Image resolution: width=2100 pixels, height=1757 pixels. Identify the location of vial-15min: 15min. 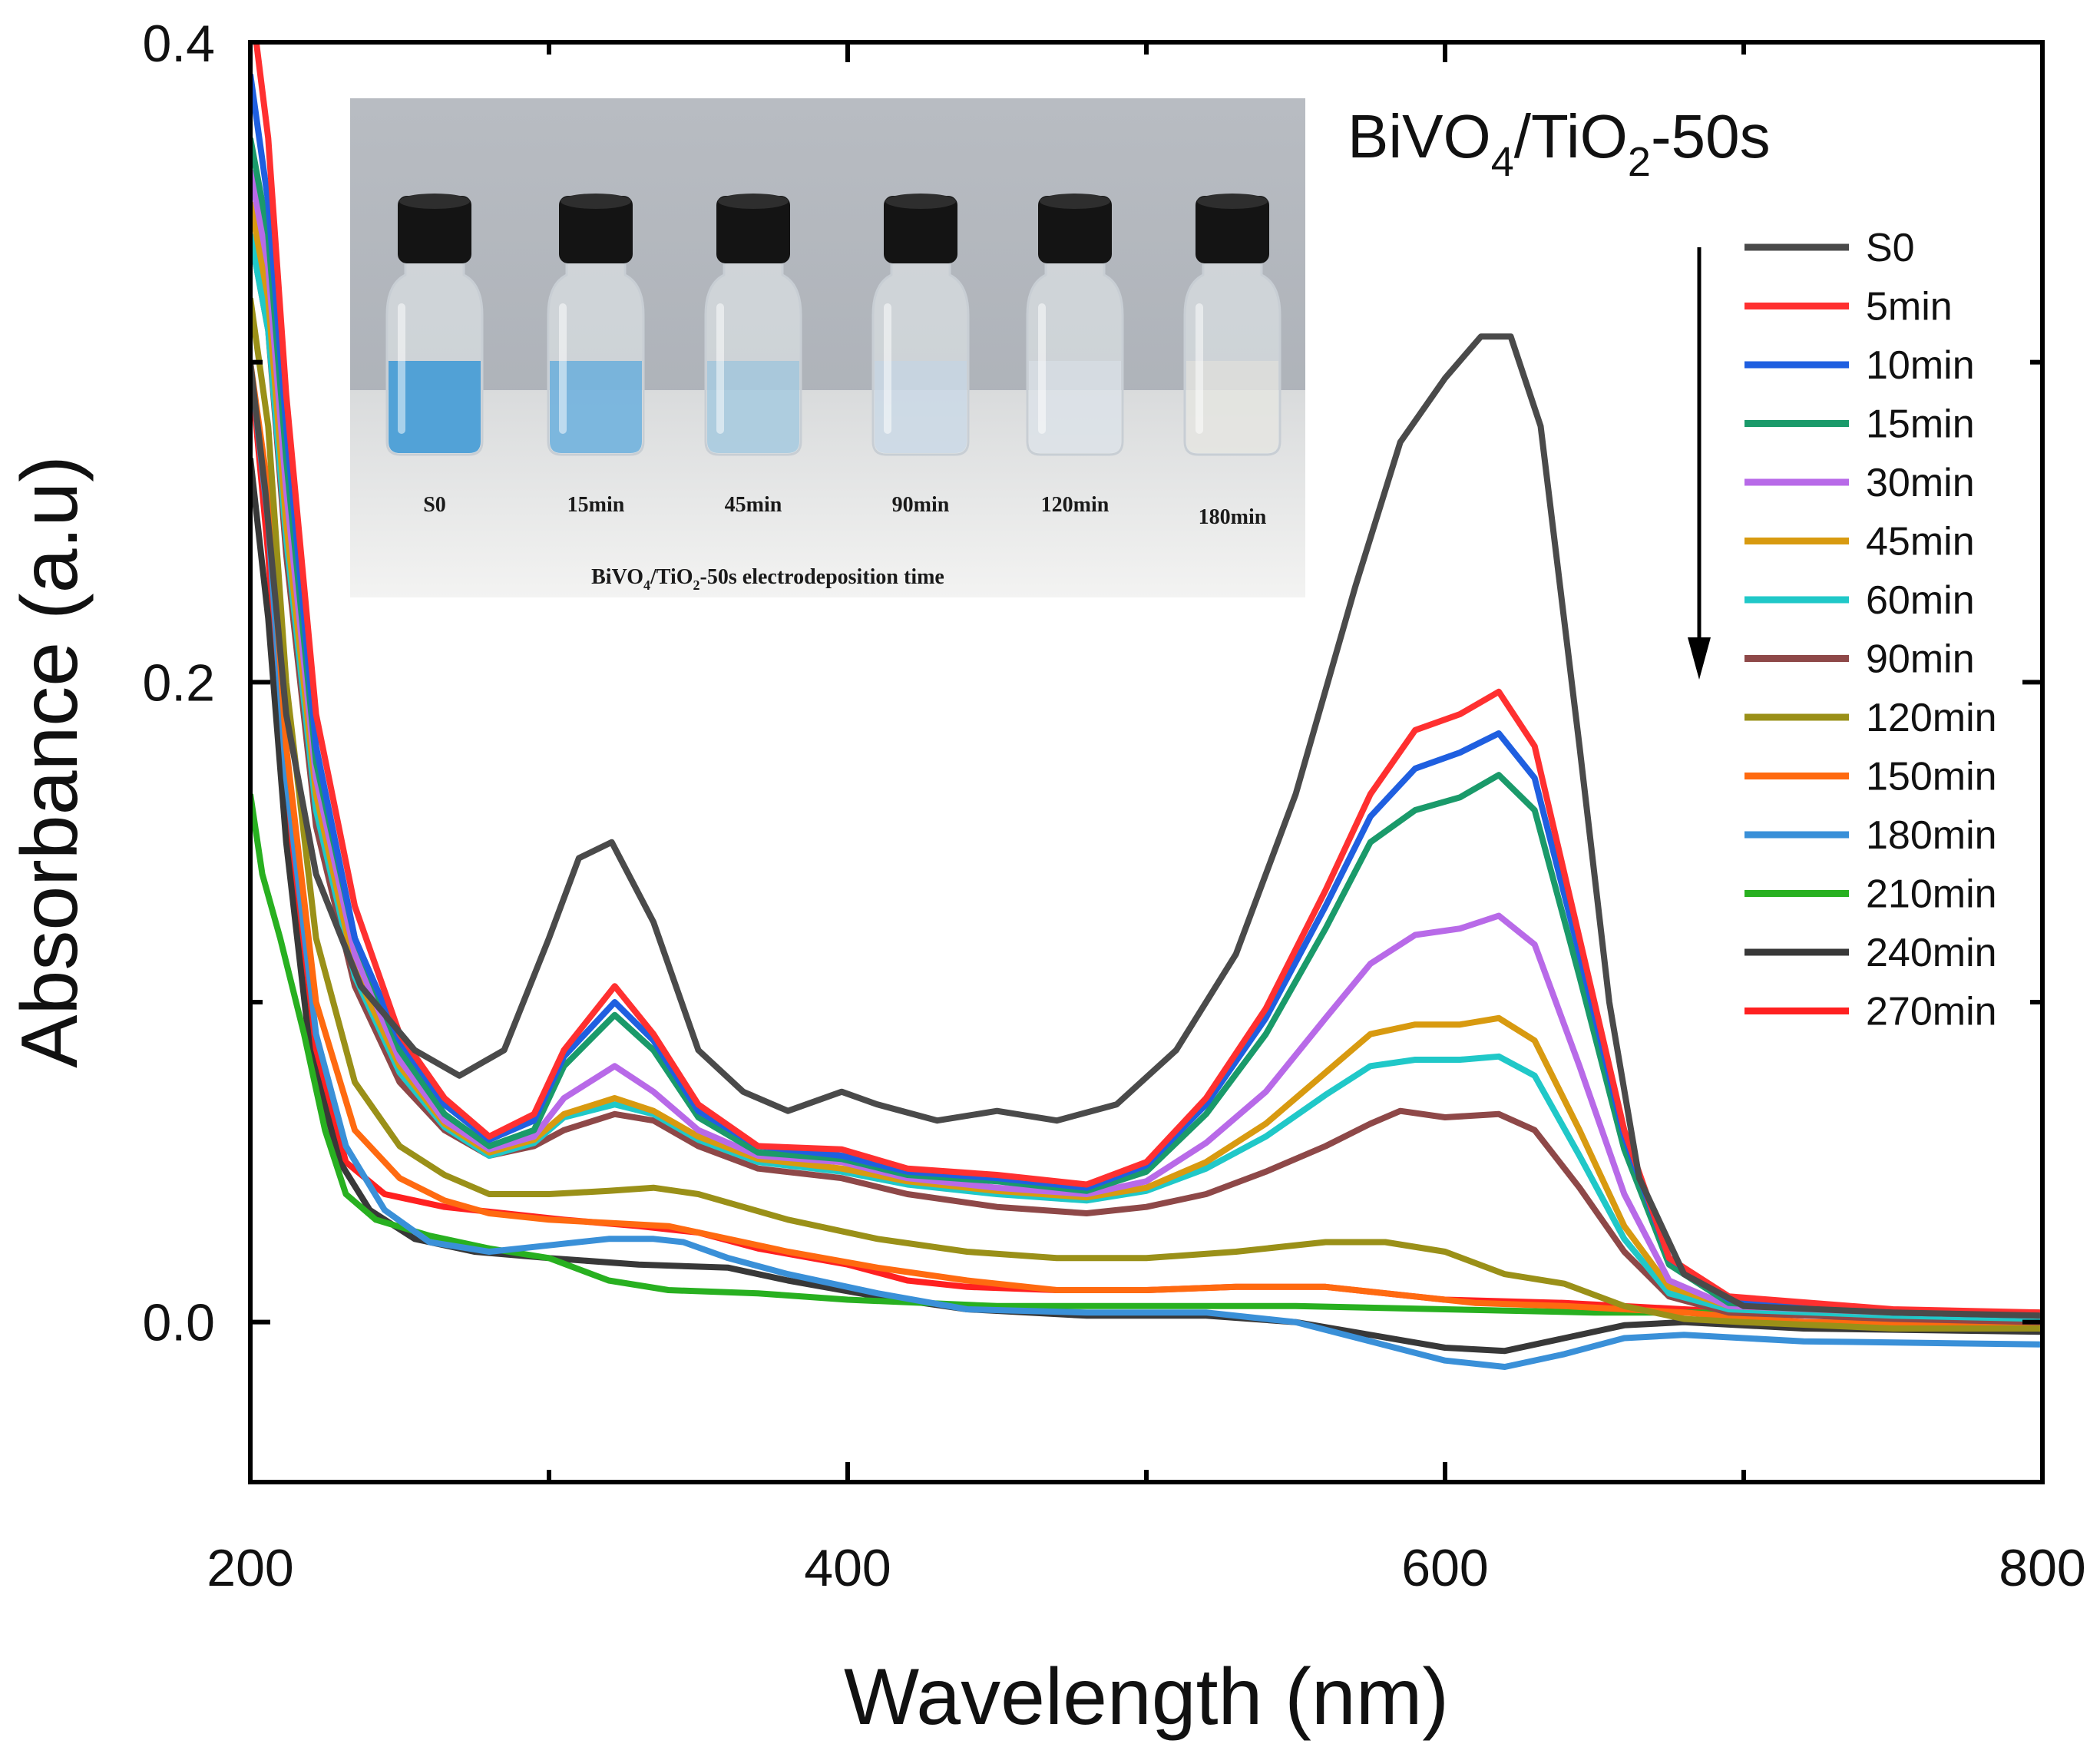
(596, 355).